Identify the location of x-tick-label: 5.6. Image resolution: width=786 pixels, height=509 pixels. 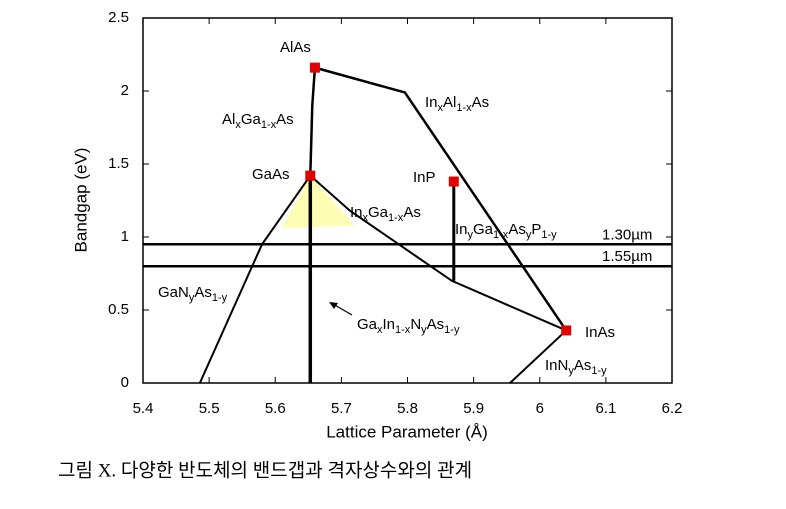
(275, 408).